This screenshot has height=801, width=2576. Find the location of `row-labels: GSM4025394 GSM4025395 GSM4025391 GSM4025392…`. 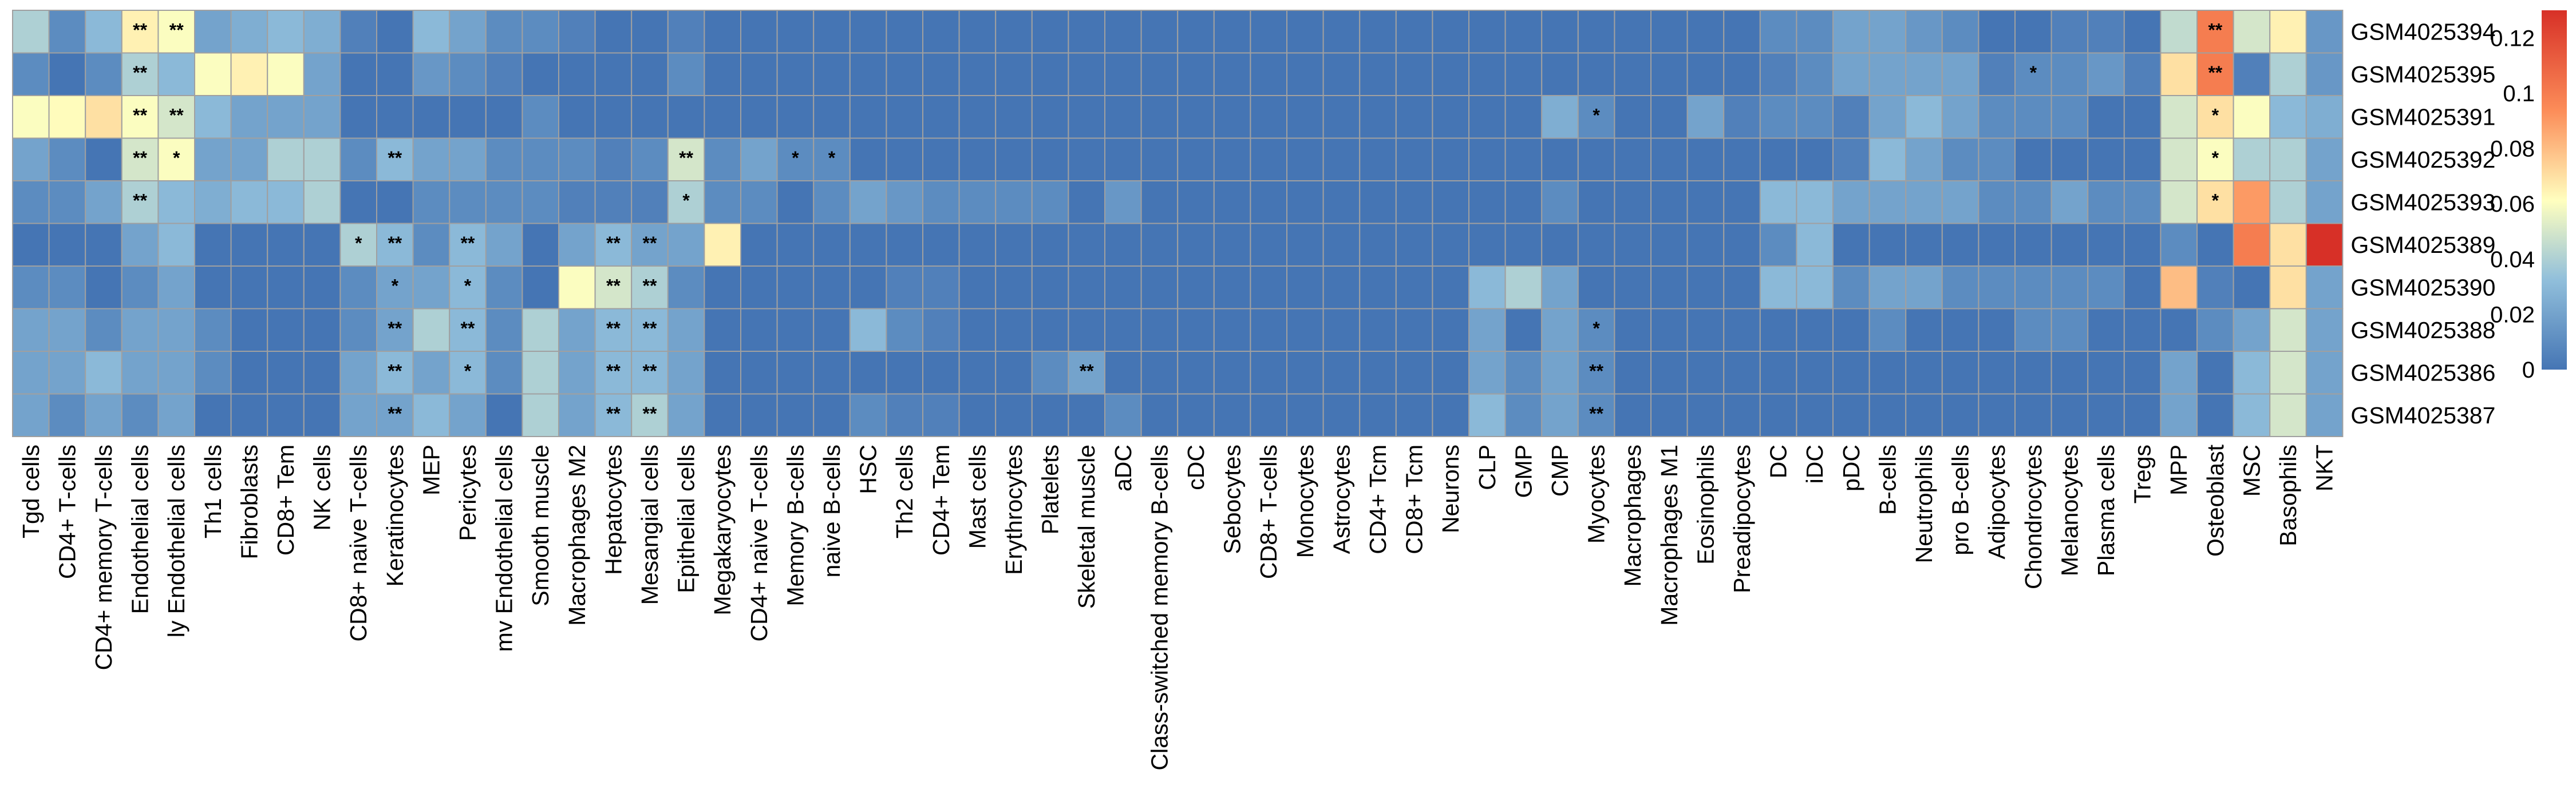

row-labels: GSM4025394 GSM4025395 GSM4025391 GSM4025392… is located at coordinates (2422, 224).